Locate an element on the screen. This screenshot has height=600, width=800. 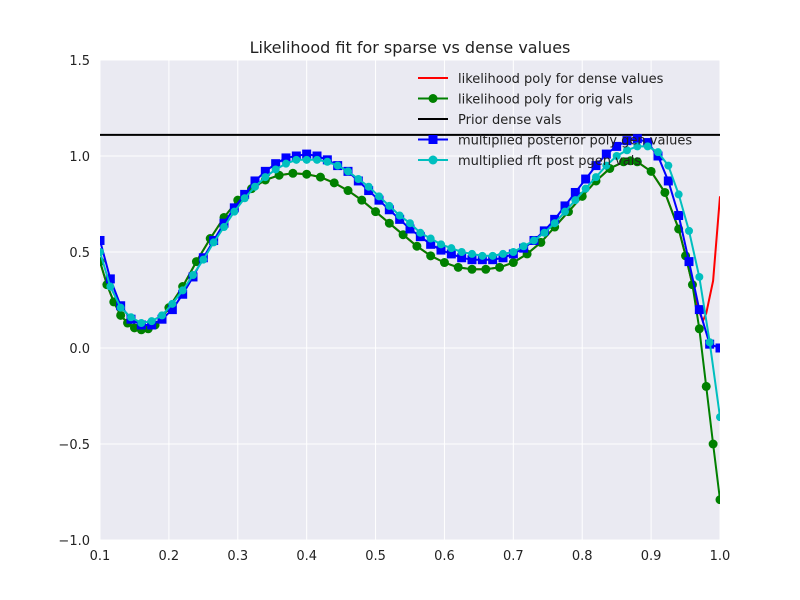
legend-label: multiplied rft post pgen vals is located at coordinates (549, 161).